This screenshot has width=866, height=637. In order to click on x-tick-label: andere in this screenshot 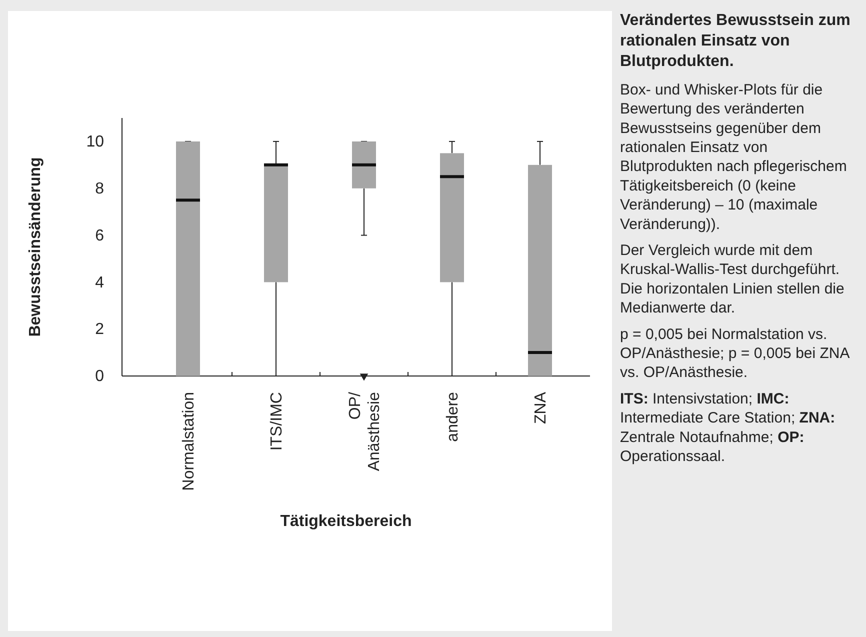, I will do `click(453, 417)`.